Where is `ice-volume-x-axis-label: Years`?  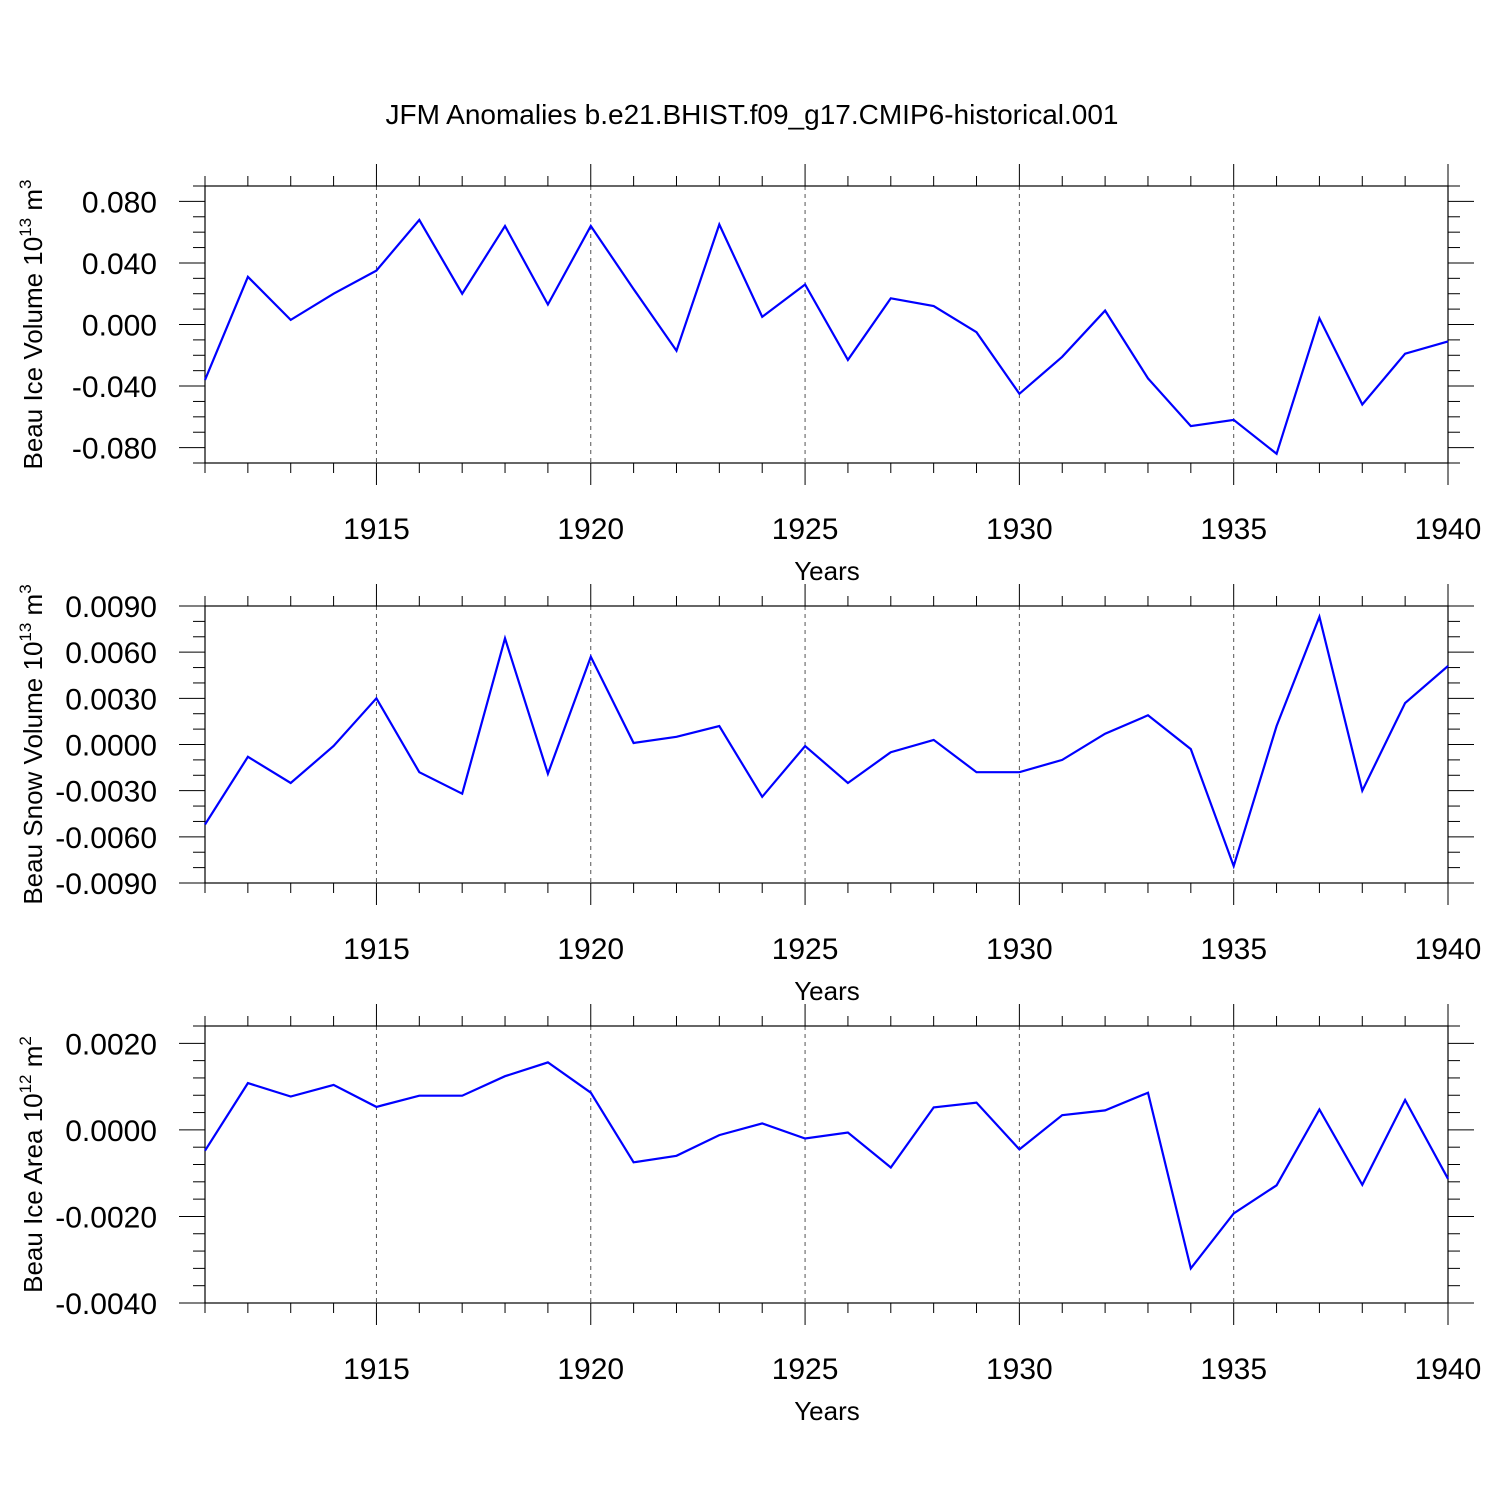 ice-volume-x-axis-label: Years is located at coordinates (827, 571).